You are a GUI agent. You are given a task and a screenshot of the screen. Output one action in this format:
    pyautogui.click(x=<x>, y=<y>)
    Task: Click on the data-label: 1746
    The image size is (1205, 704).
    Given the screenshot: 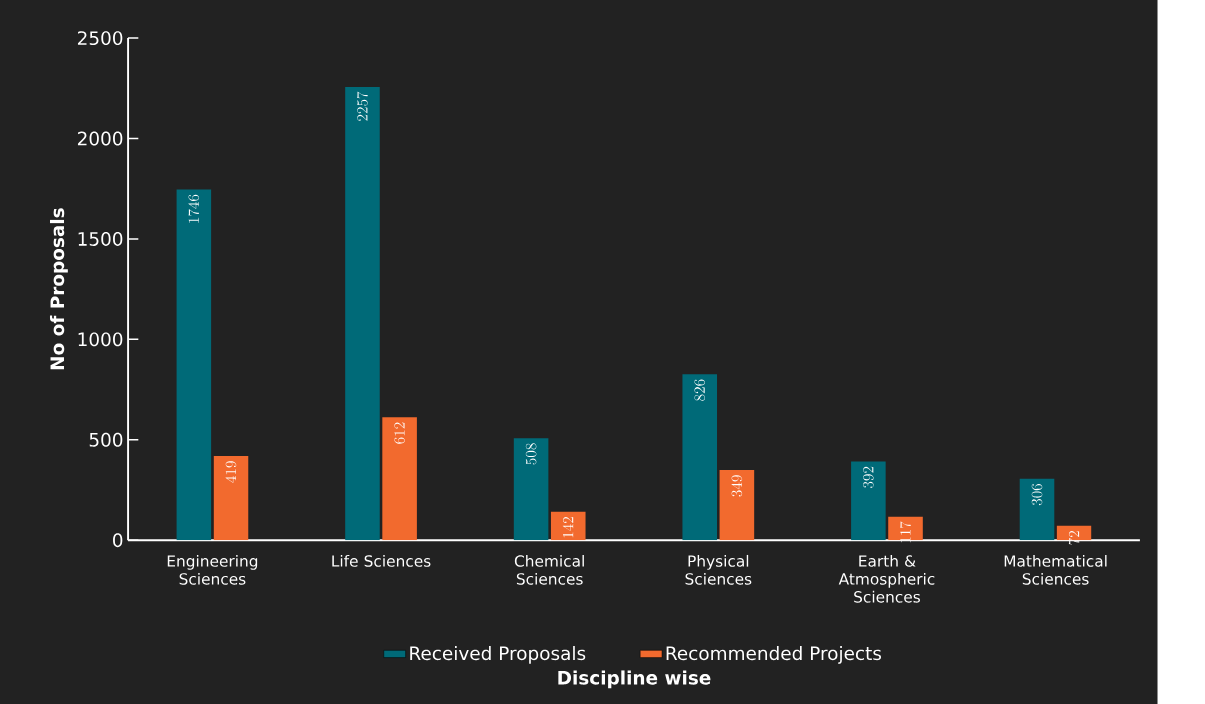 What is the action you would take?
    pyautogui.click(x=194, y=208)
    